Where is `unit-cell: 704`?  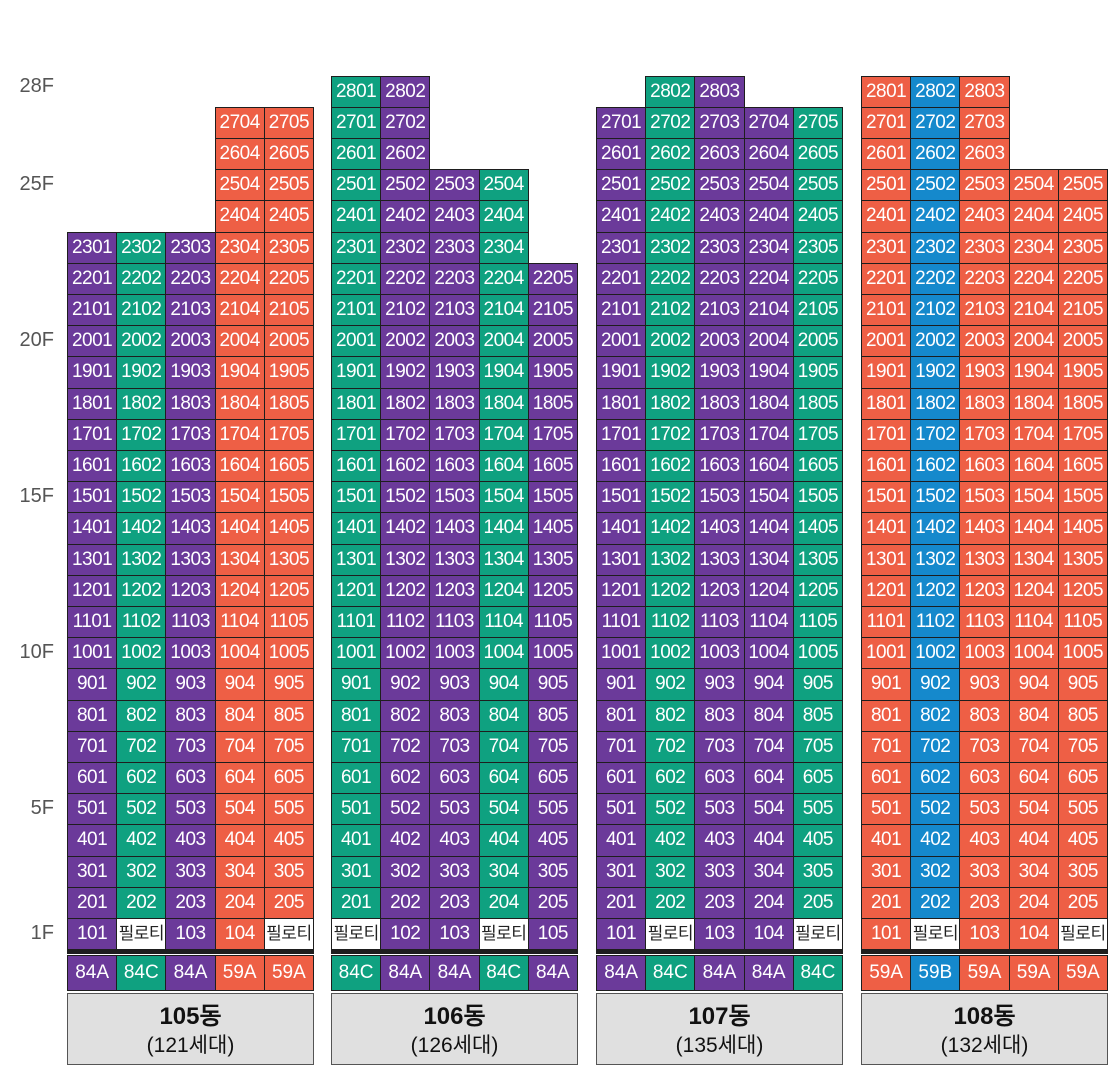
unit-cell: 704 is located at coordinates (768, 746).